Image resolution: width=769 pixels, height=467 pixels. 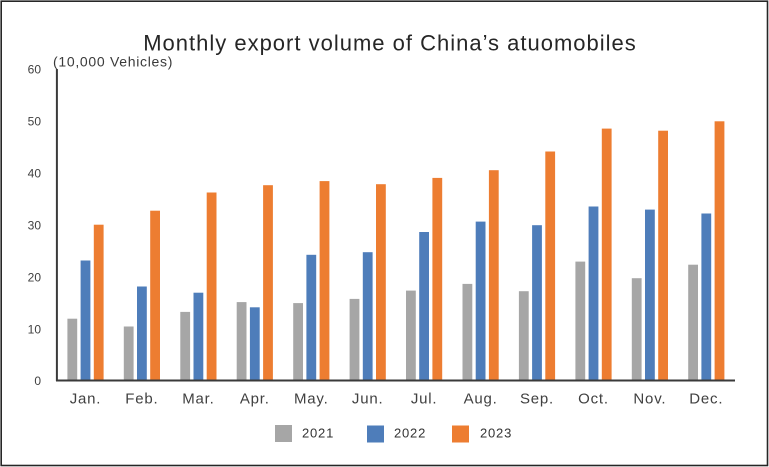 What do you see at coordinates (198, 399) in the screenshot?
I see `svg-text: Mar.` at bounding box center [198, 399].